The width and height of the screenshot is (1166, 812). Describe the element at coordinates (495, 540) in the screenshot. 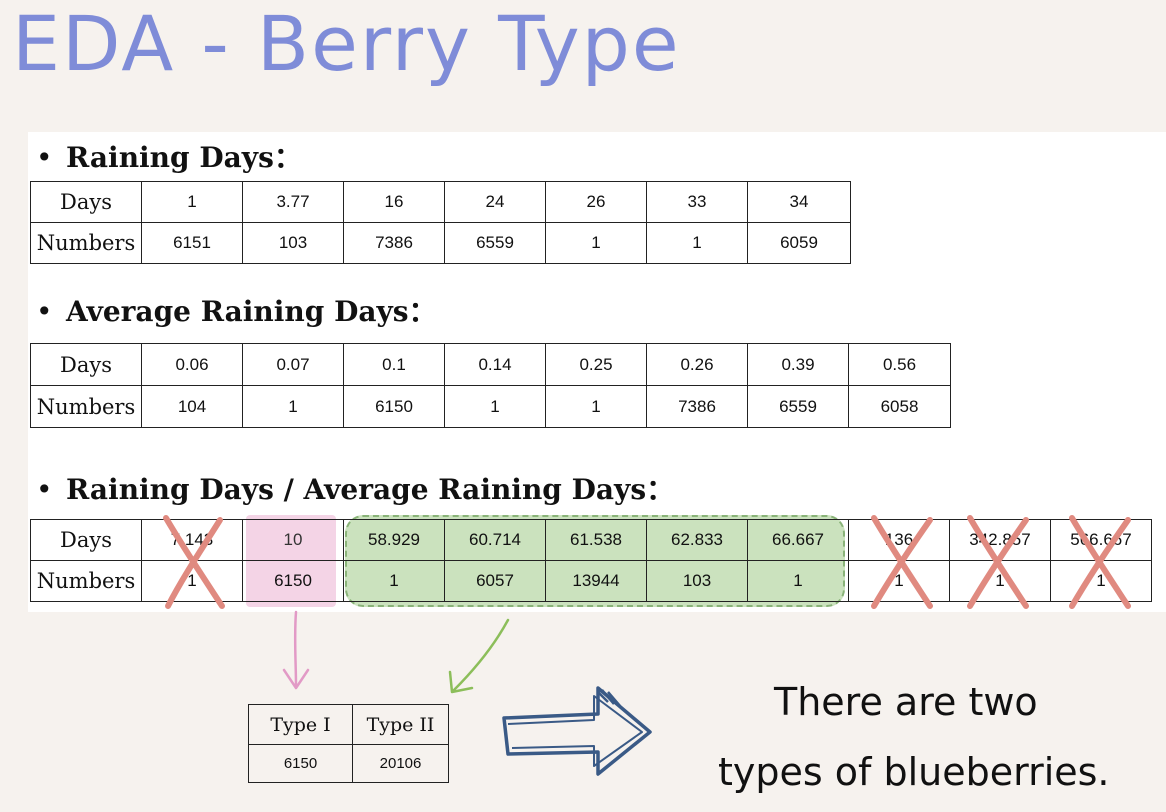

I see `days-cell: 60.714` at that location.